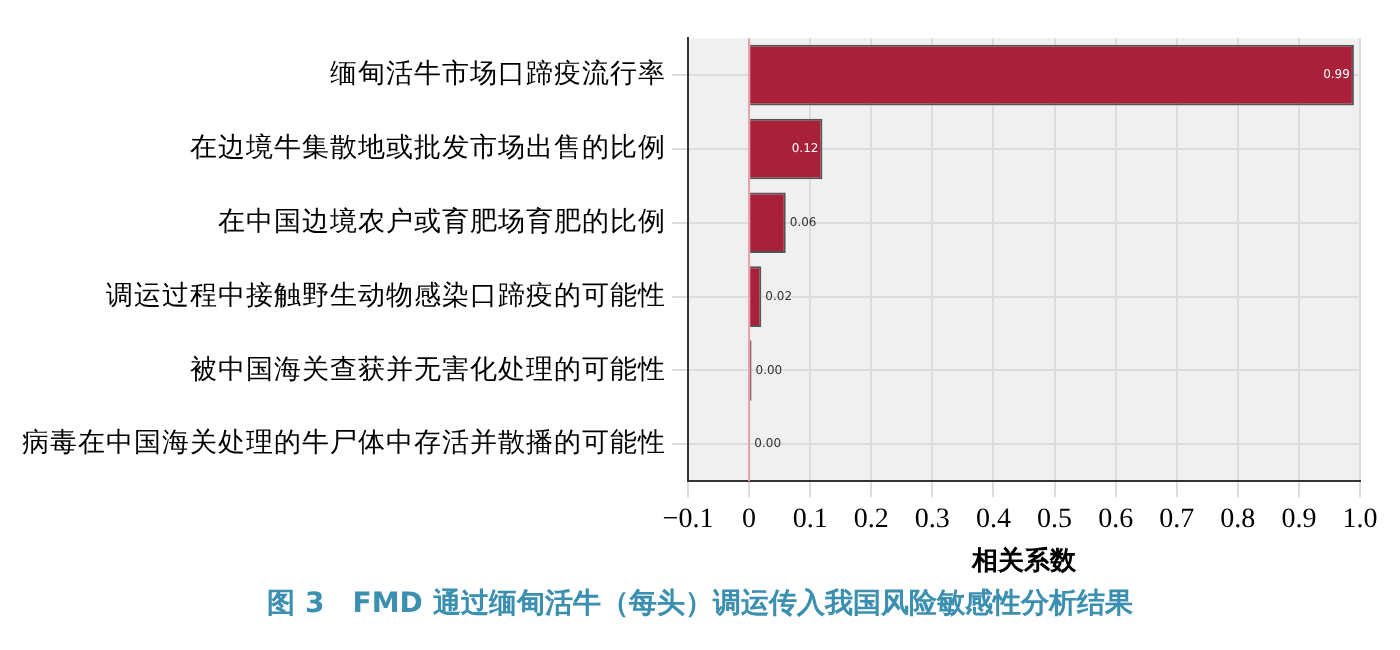  Describe the element at coordinates (386, 294) in the screenshot. I see `y-tick-label: 调运过程中接触野生动物感染口蹄疫的可能性` at that location.